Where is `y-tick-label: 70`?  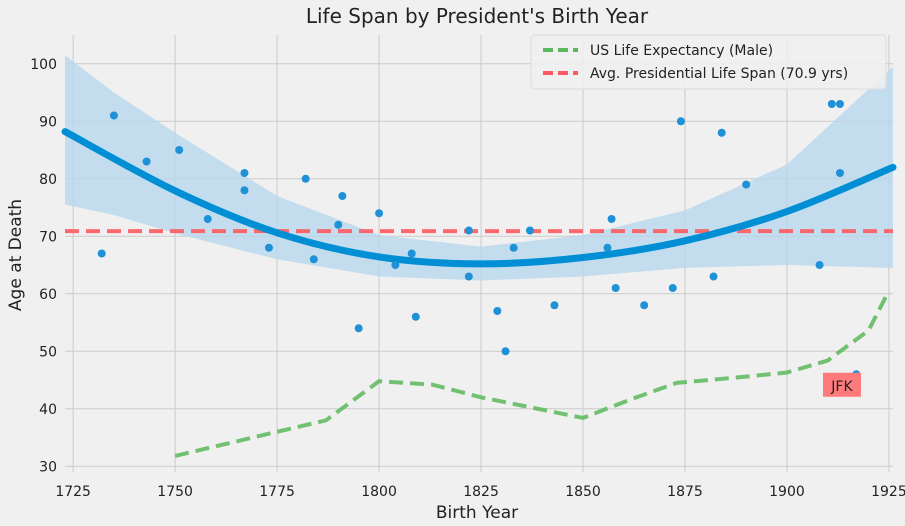 y-tick-label: 70 is located at coordinates (48, 237).